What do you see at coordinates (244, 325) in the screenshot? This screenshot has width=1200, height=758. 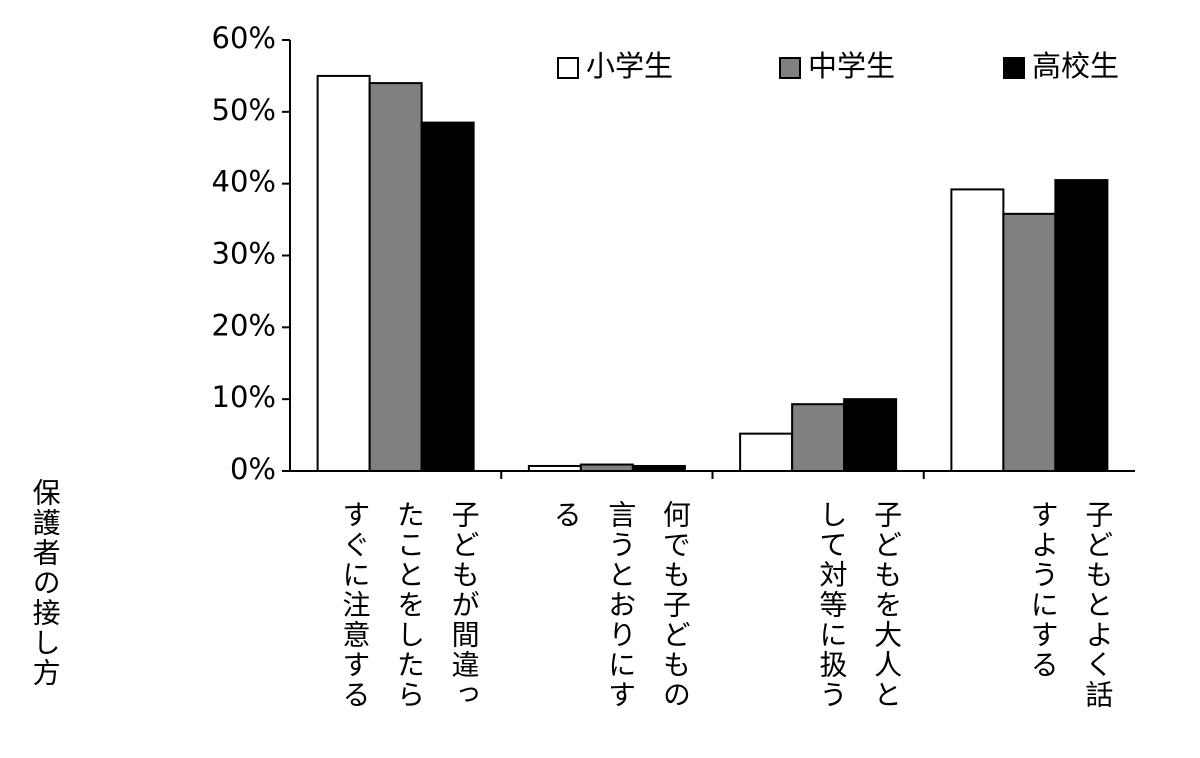 I see `y-tick-label: 20%` at bounding box center [244, 325].